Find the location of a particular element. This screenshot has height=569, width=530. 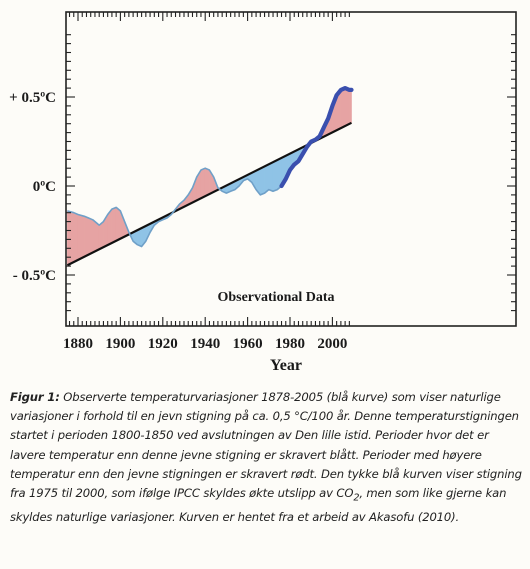

trend-line is located at coordinates (209, 194).